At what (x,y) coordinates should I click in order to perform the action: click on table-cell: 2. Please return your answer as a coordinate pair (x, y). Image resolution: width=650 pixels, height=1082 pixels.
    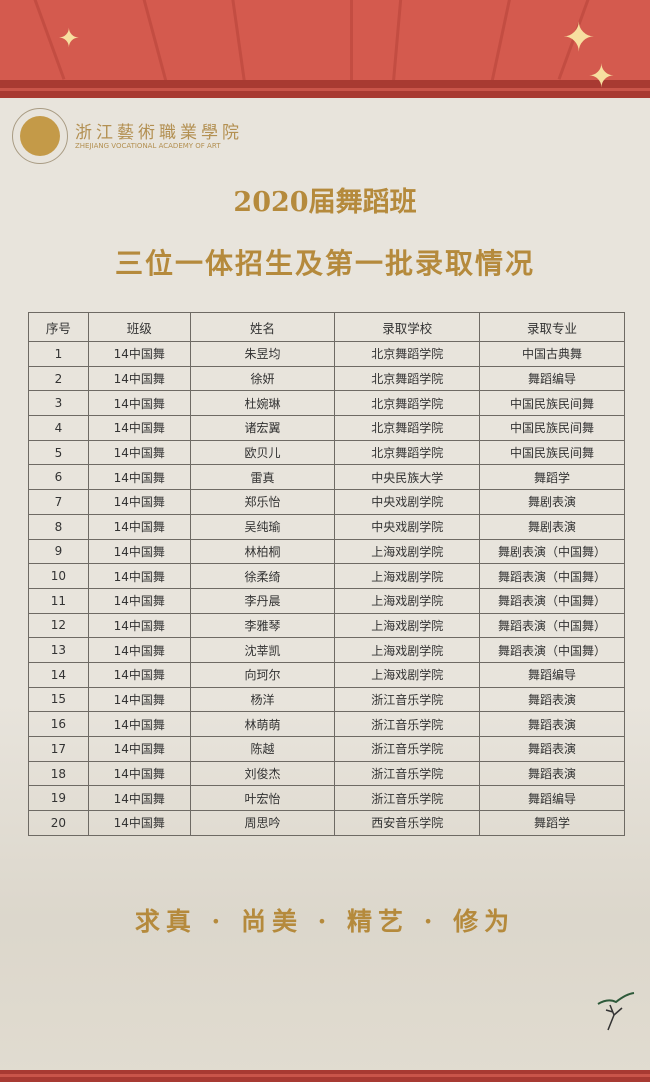
    Looking at the image, I should click on (58, 378).